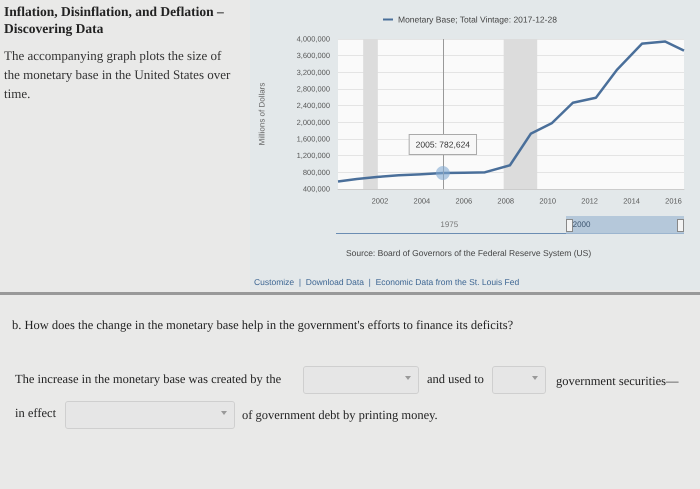  I want to click on text: and used to, so click(455, 379).